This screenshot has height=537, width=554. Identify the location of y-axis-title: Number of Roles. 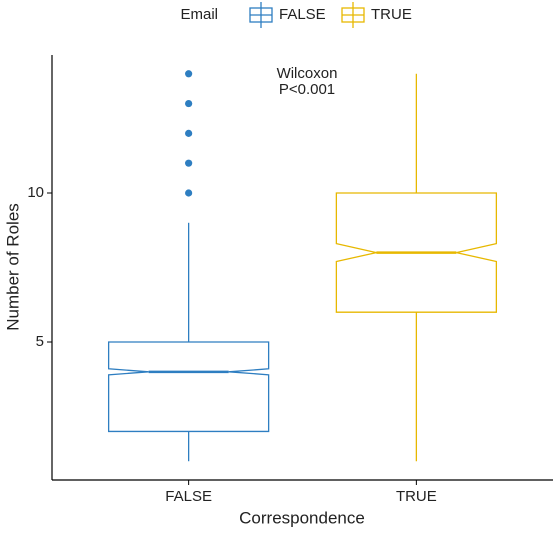
(12, 267).